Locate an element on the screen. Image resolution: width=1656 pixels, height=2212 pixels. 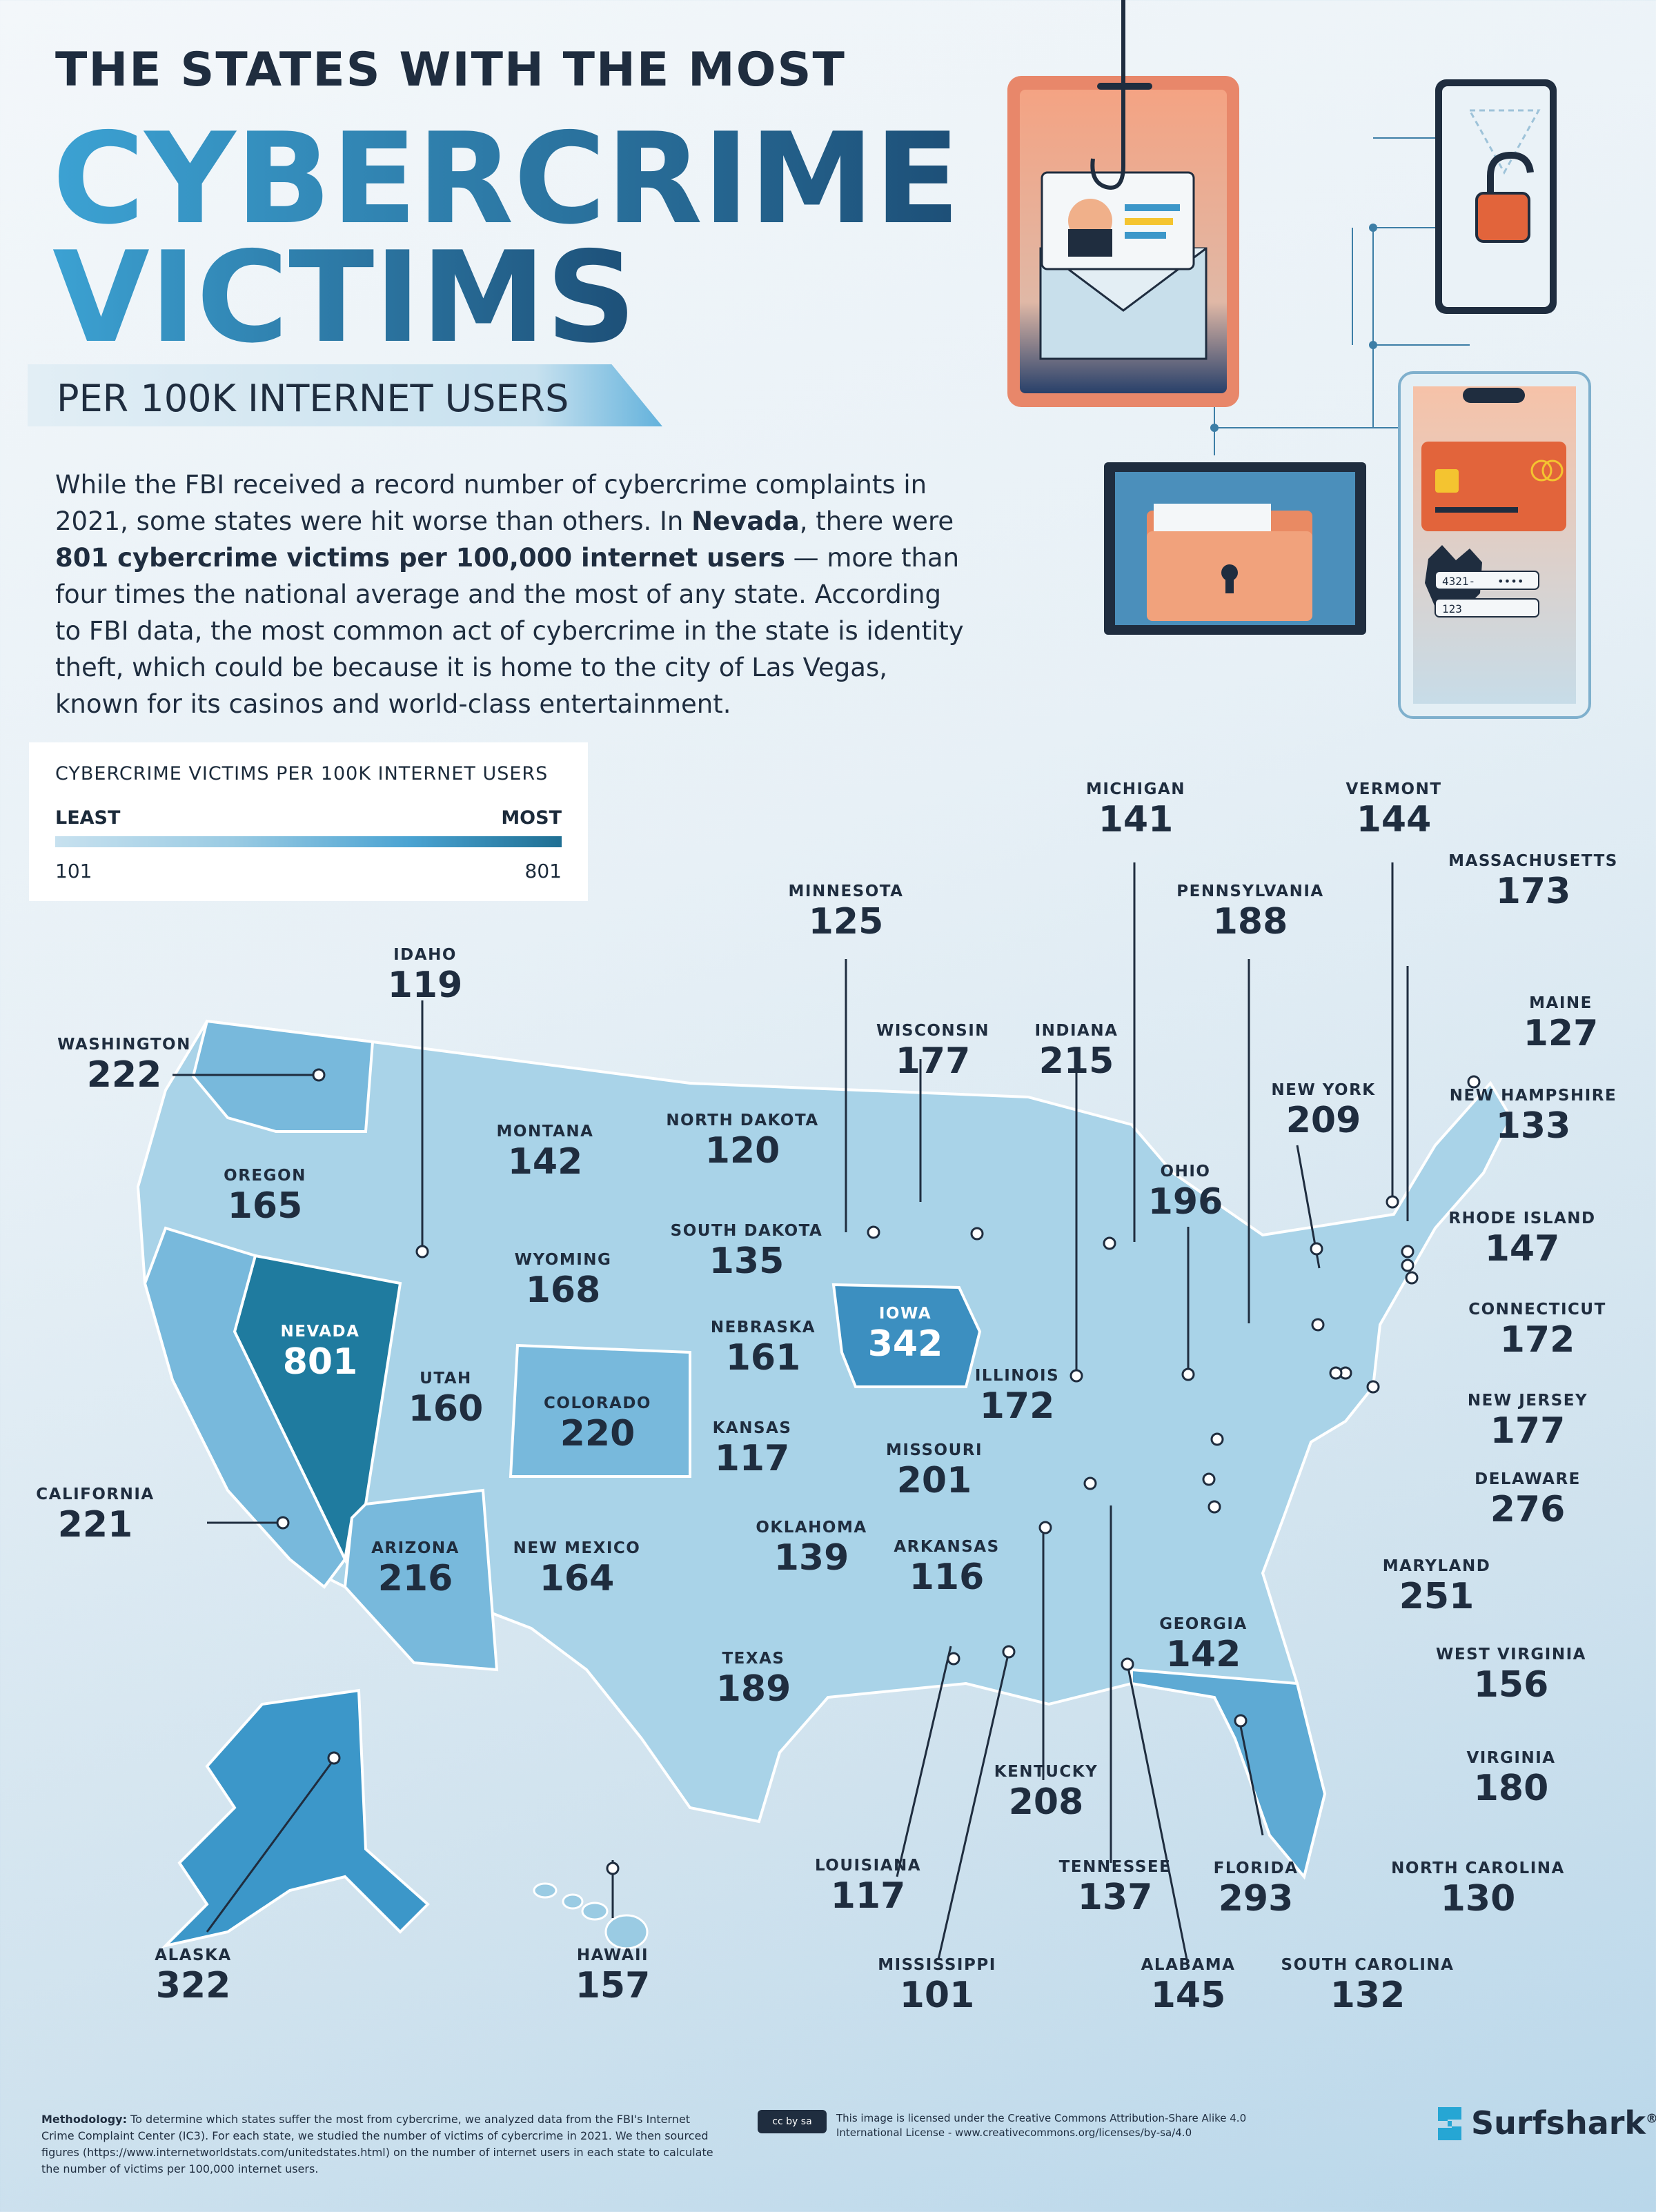
brand-name: Surfshark® is located at coordinates (1563, 2123).